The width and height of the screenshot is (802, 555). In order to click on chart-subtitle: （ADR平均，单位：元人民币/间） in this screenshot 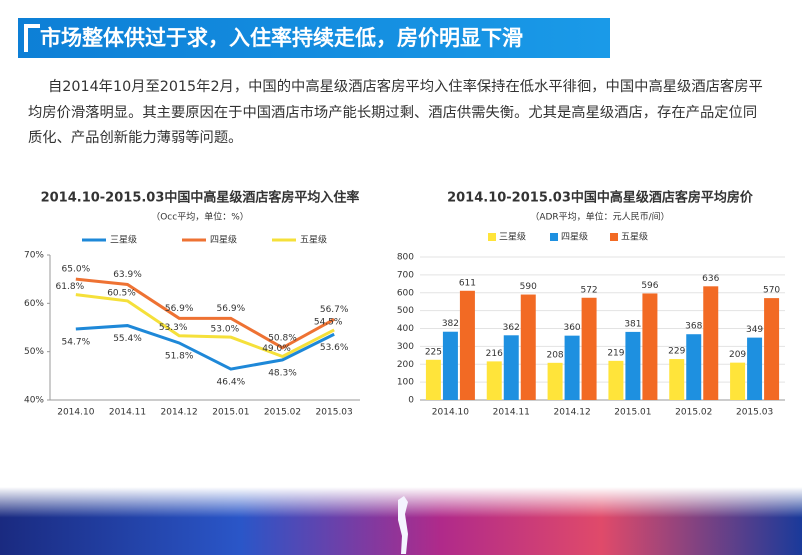, I will do `click(599, 217)`.